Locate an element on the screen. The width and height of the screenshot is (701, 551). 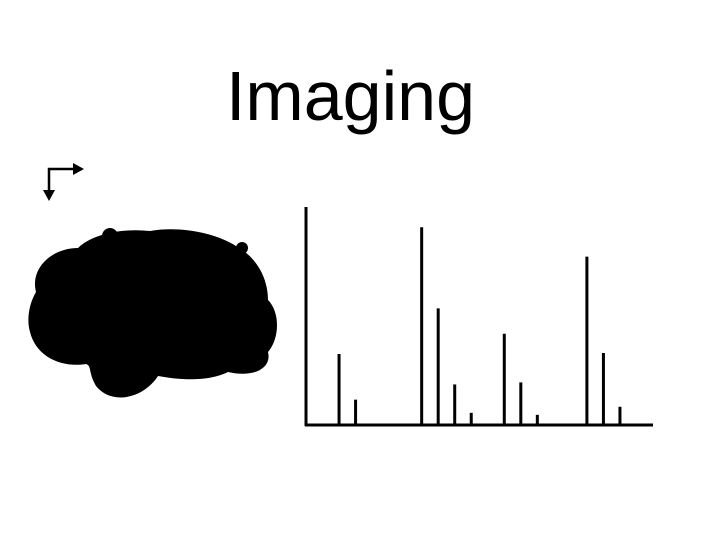
slide-title: Imaging is located at coordinates (350, 96).